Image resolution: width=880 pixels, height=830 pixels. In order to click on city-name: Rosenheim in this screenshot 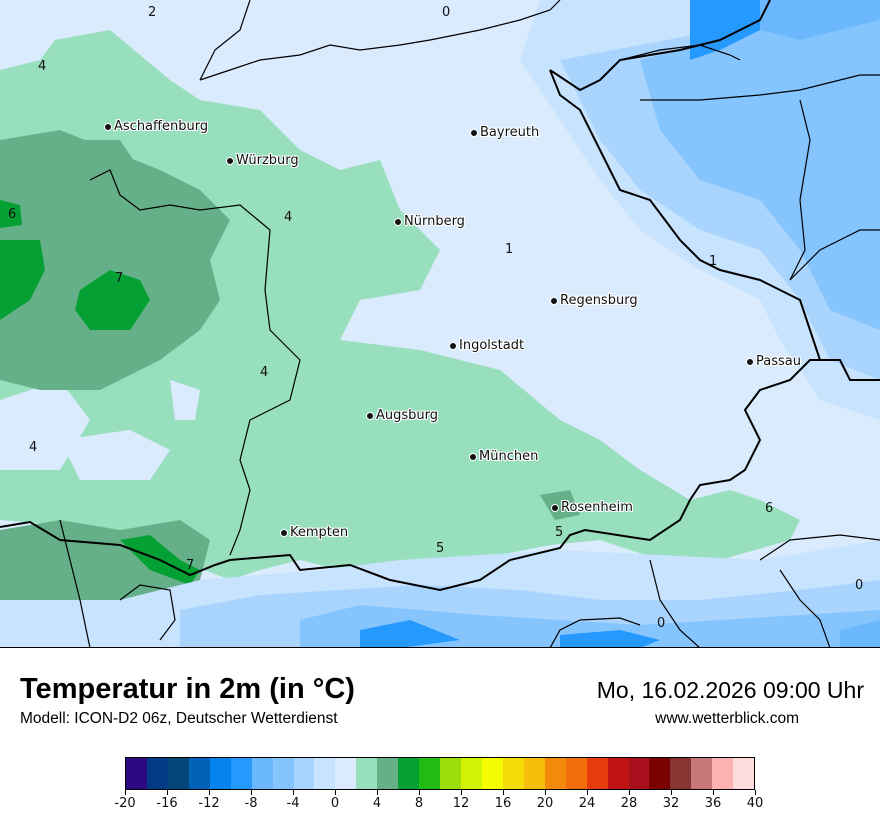, I will do `click(597, 507)`.